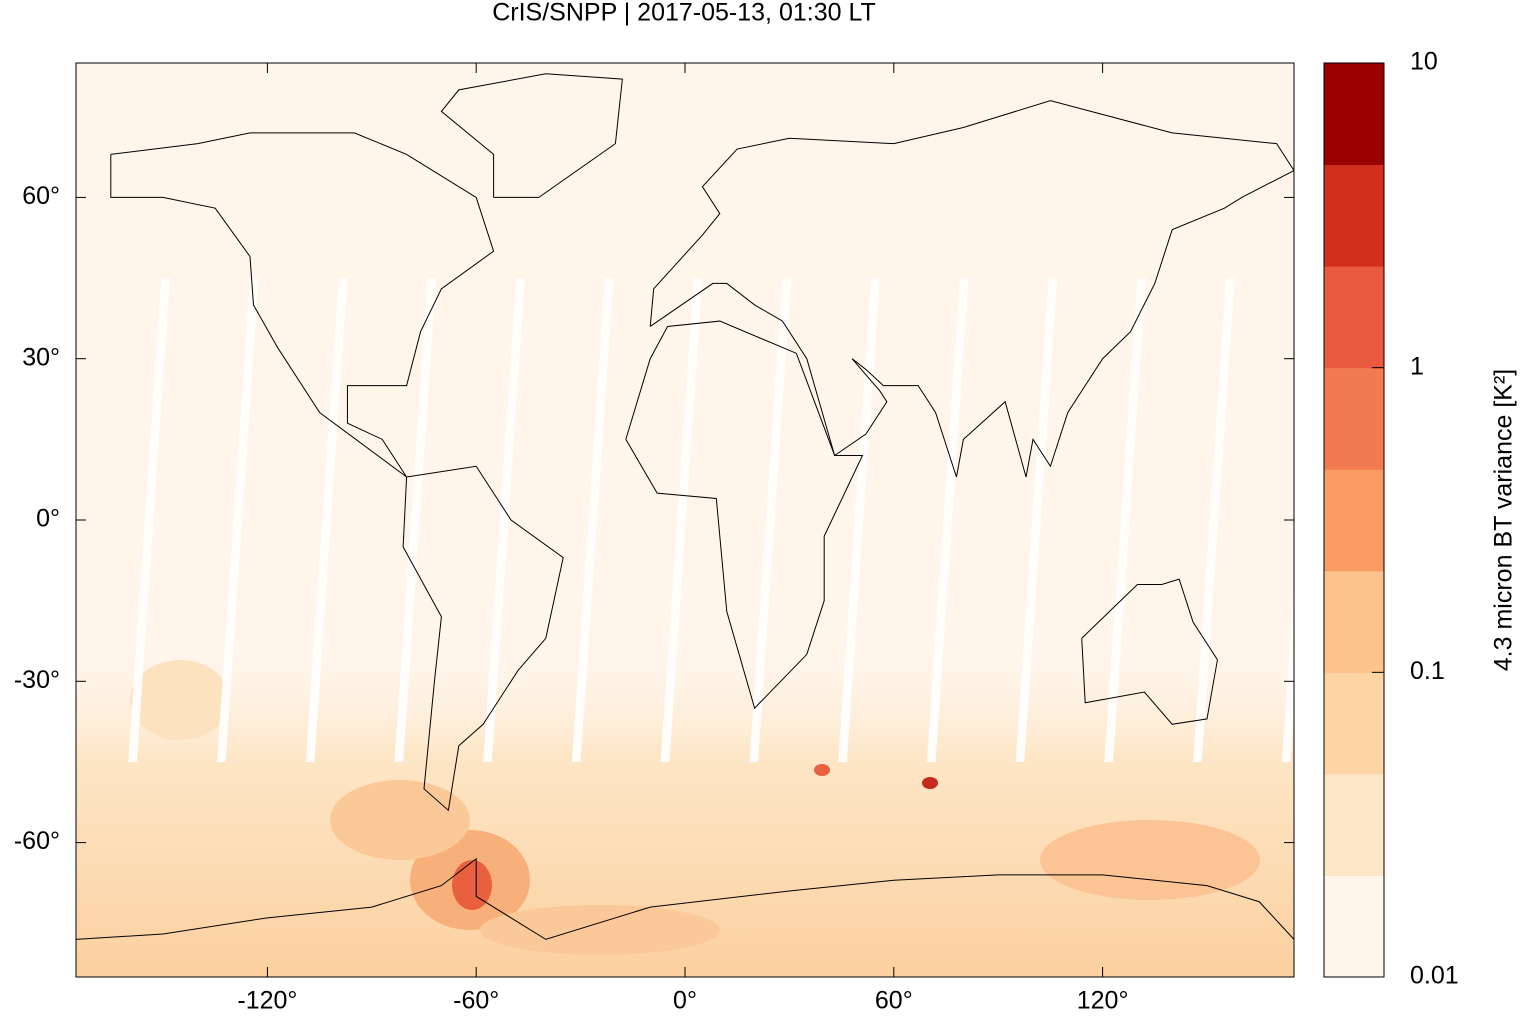 This screenshot has width=1522, height=1020. I want to click on y-tick-label: 30°, so click(41, 357).